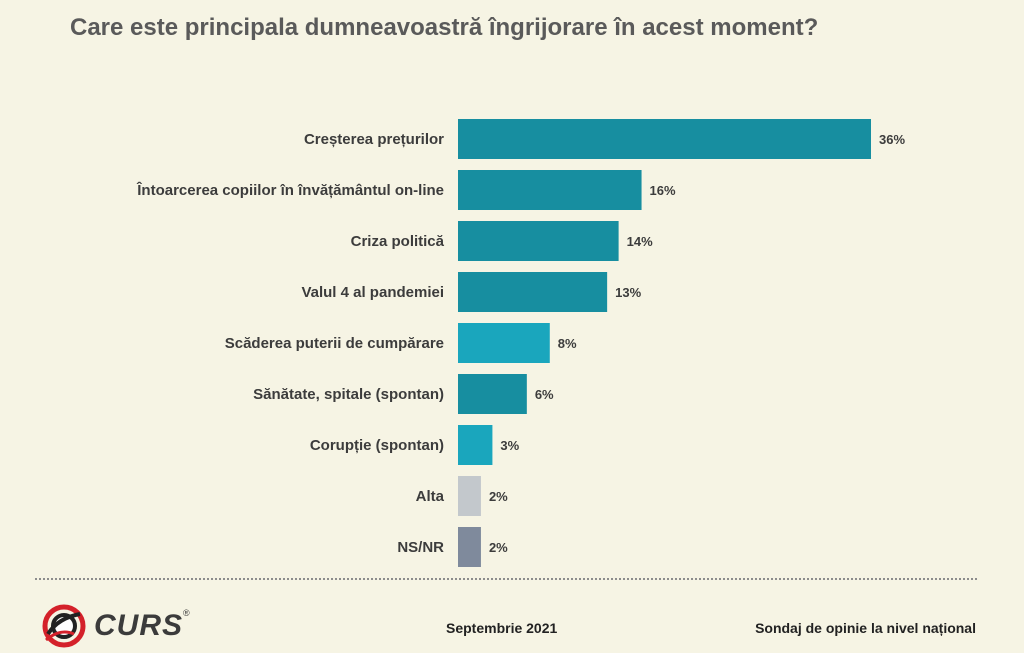 The height and width of the screenshot is (653, 1024). Describe the element at coordinates (509, 445) in the screenshot. I see `value-label: 3%` at that location.